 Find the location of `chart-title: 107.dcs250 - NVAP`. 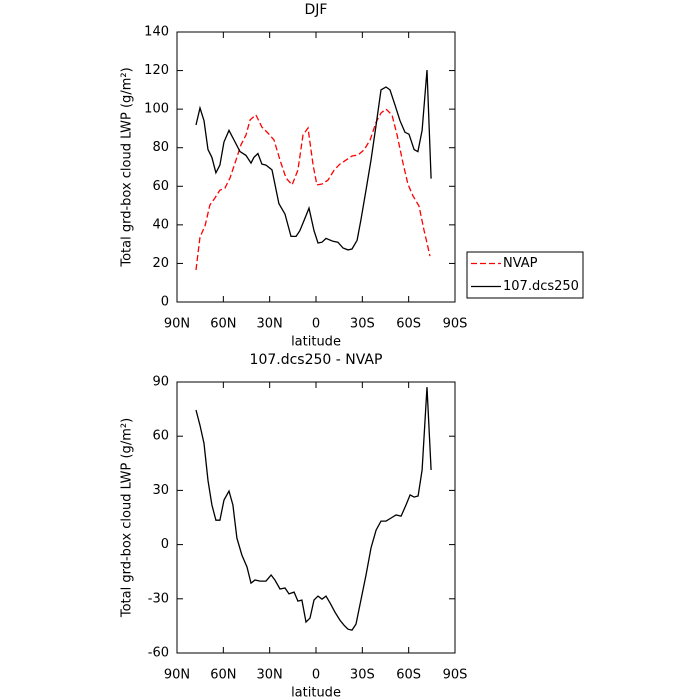

chart-title: 107.dcs250 - NVAP is located at coordinates (316, 360).